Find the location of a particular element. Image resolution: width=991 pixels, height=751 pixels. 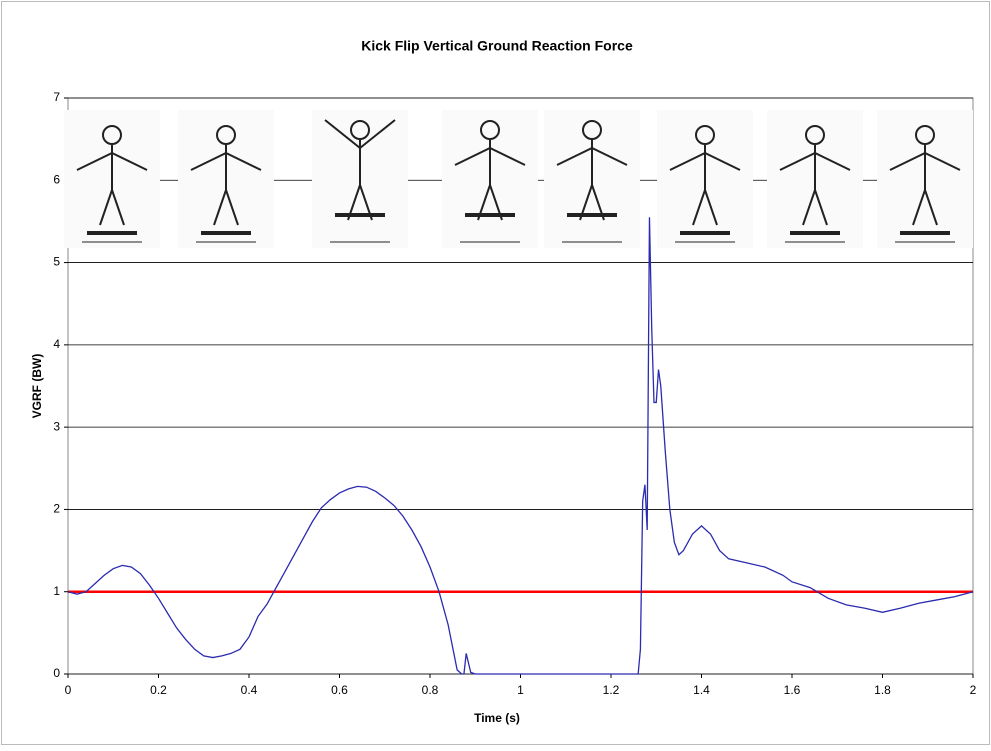

x-tick-label: 0.4 is located at coordinates (249, 690).